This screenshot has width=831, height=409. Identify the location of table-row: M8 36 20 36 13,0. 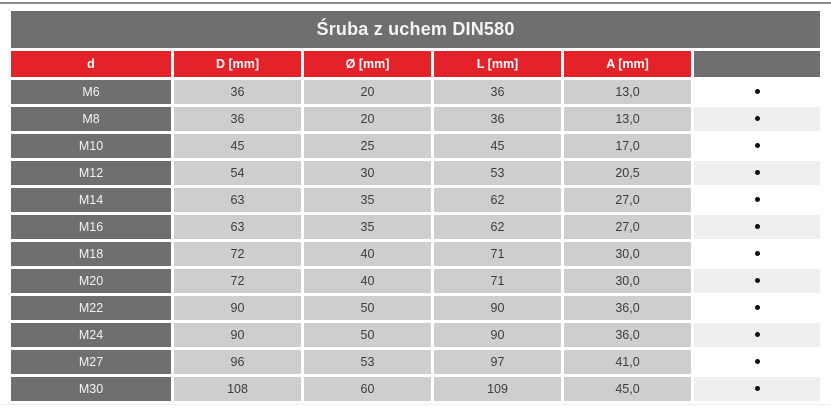
(416, 119).